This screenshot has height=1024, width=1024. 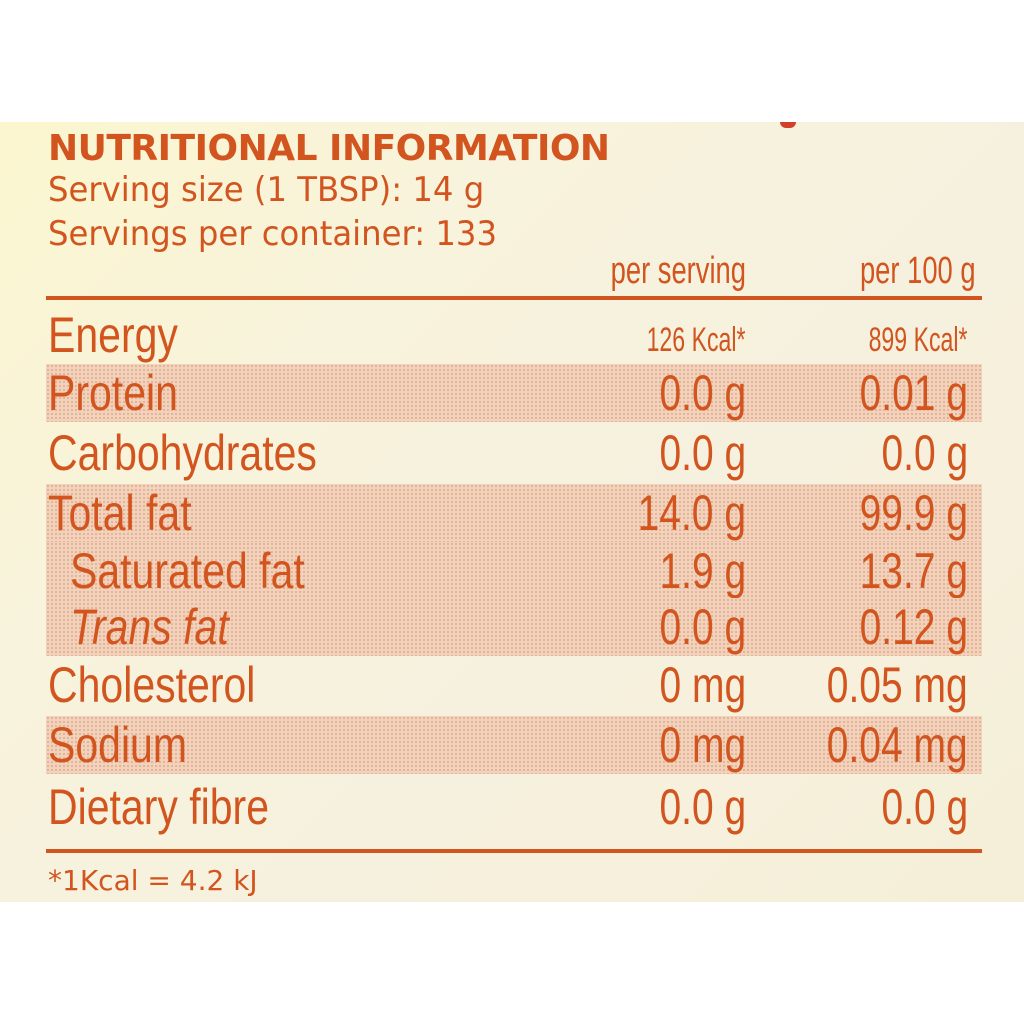 What do you see at coordinates (913, 393) in the screenshot?
I see `value-per-100g: 0.01 g` at bounding box center [913, 393].